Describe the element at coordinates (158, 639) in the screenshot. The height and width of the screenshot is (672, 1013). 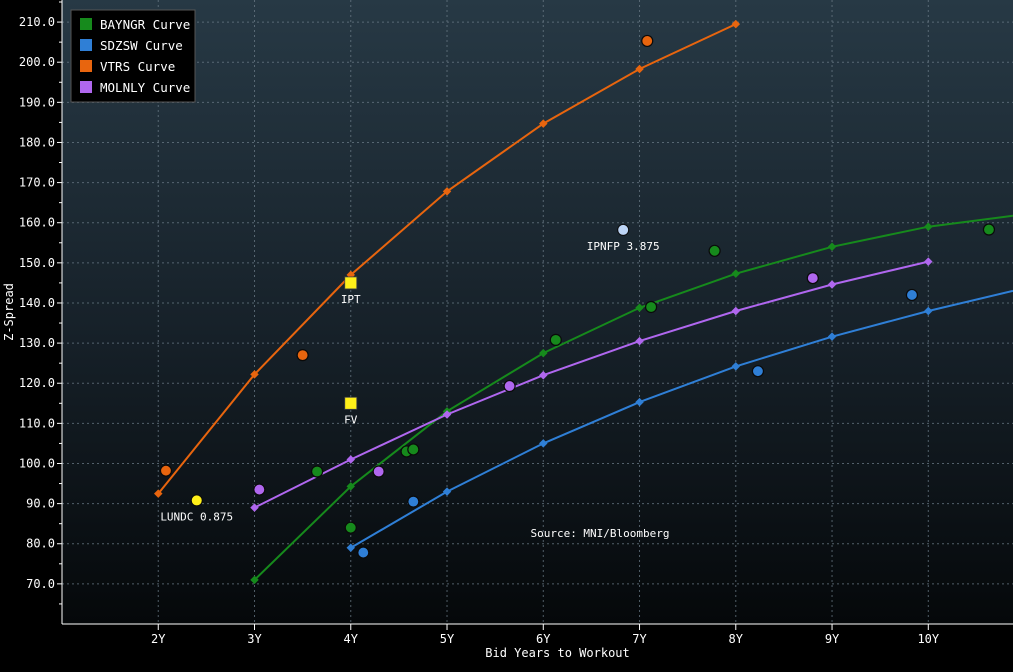
I see `x-tick-label-2y: 2Y` at that location.